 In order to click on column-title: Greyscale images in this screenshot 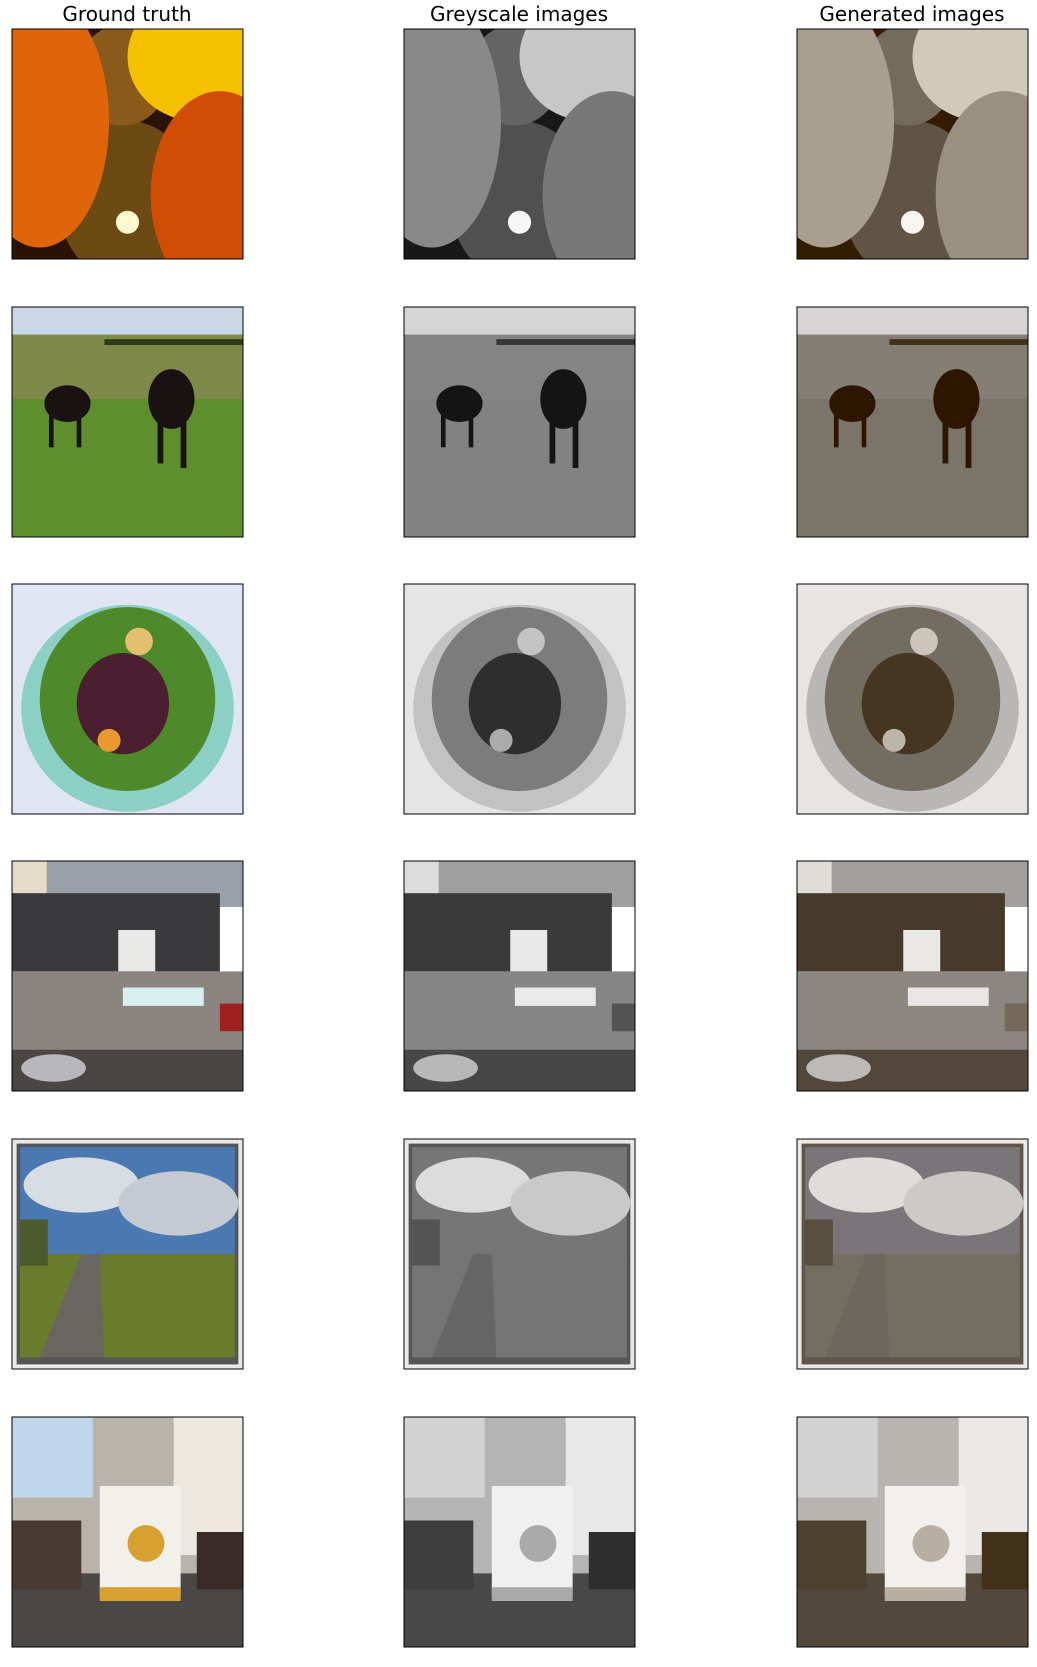, I will do `click(519, 14)`.